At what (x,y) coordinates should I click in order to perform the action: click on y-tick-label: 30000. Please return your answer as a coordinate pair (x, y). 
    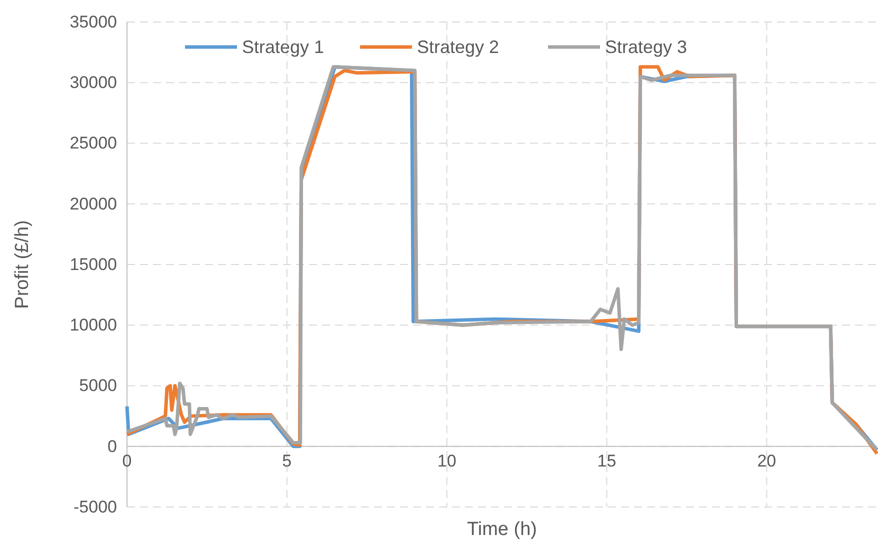
    Looking at the image, I should click on (93, 82).